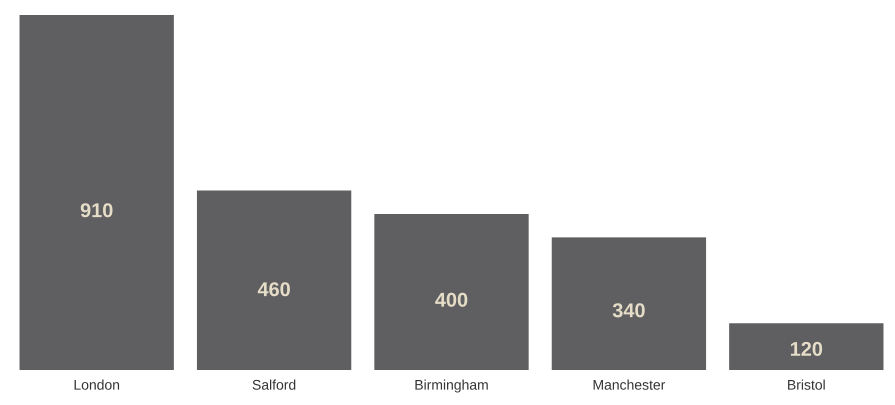  I want to click on data-label: 910, so click(96, 210).